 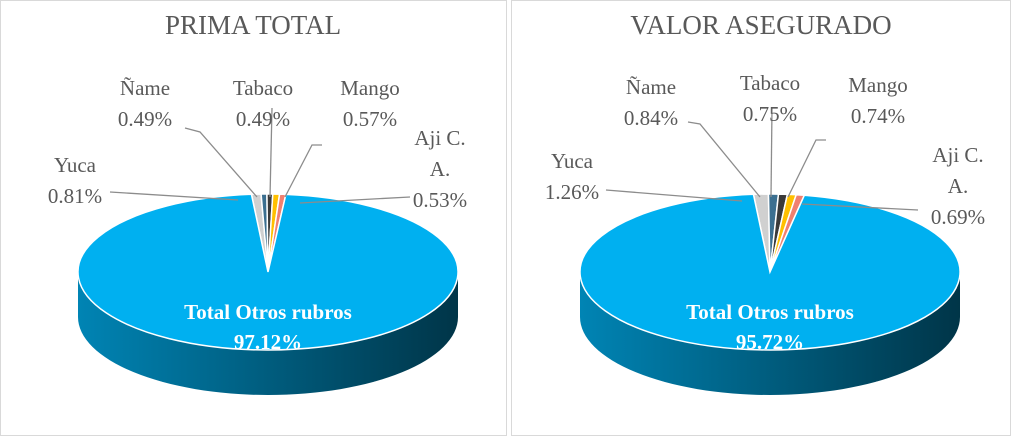 I want to click on data-label: Ñame 0.49%, so click(x=145, y=104).